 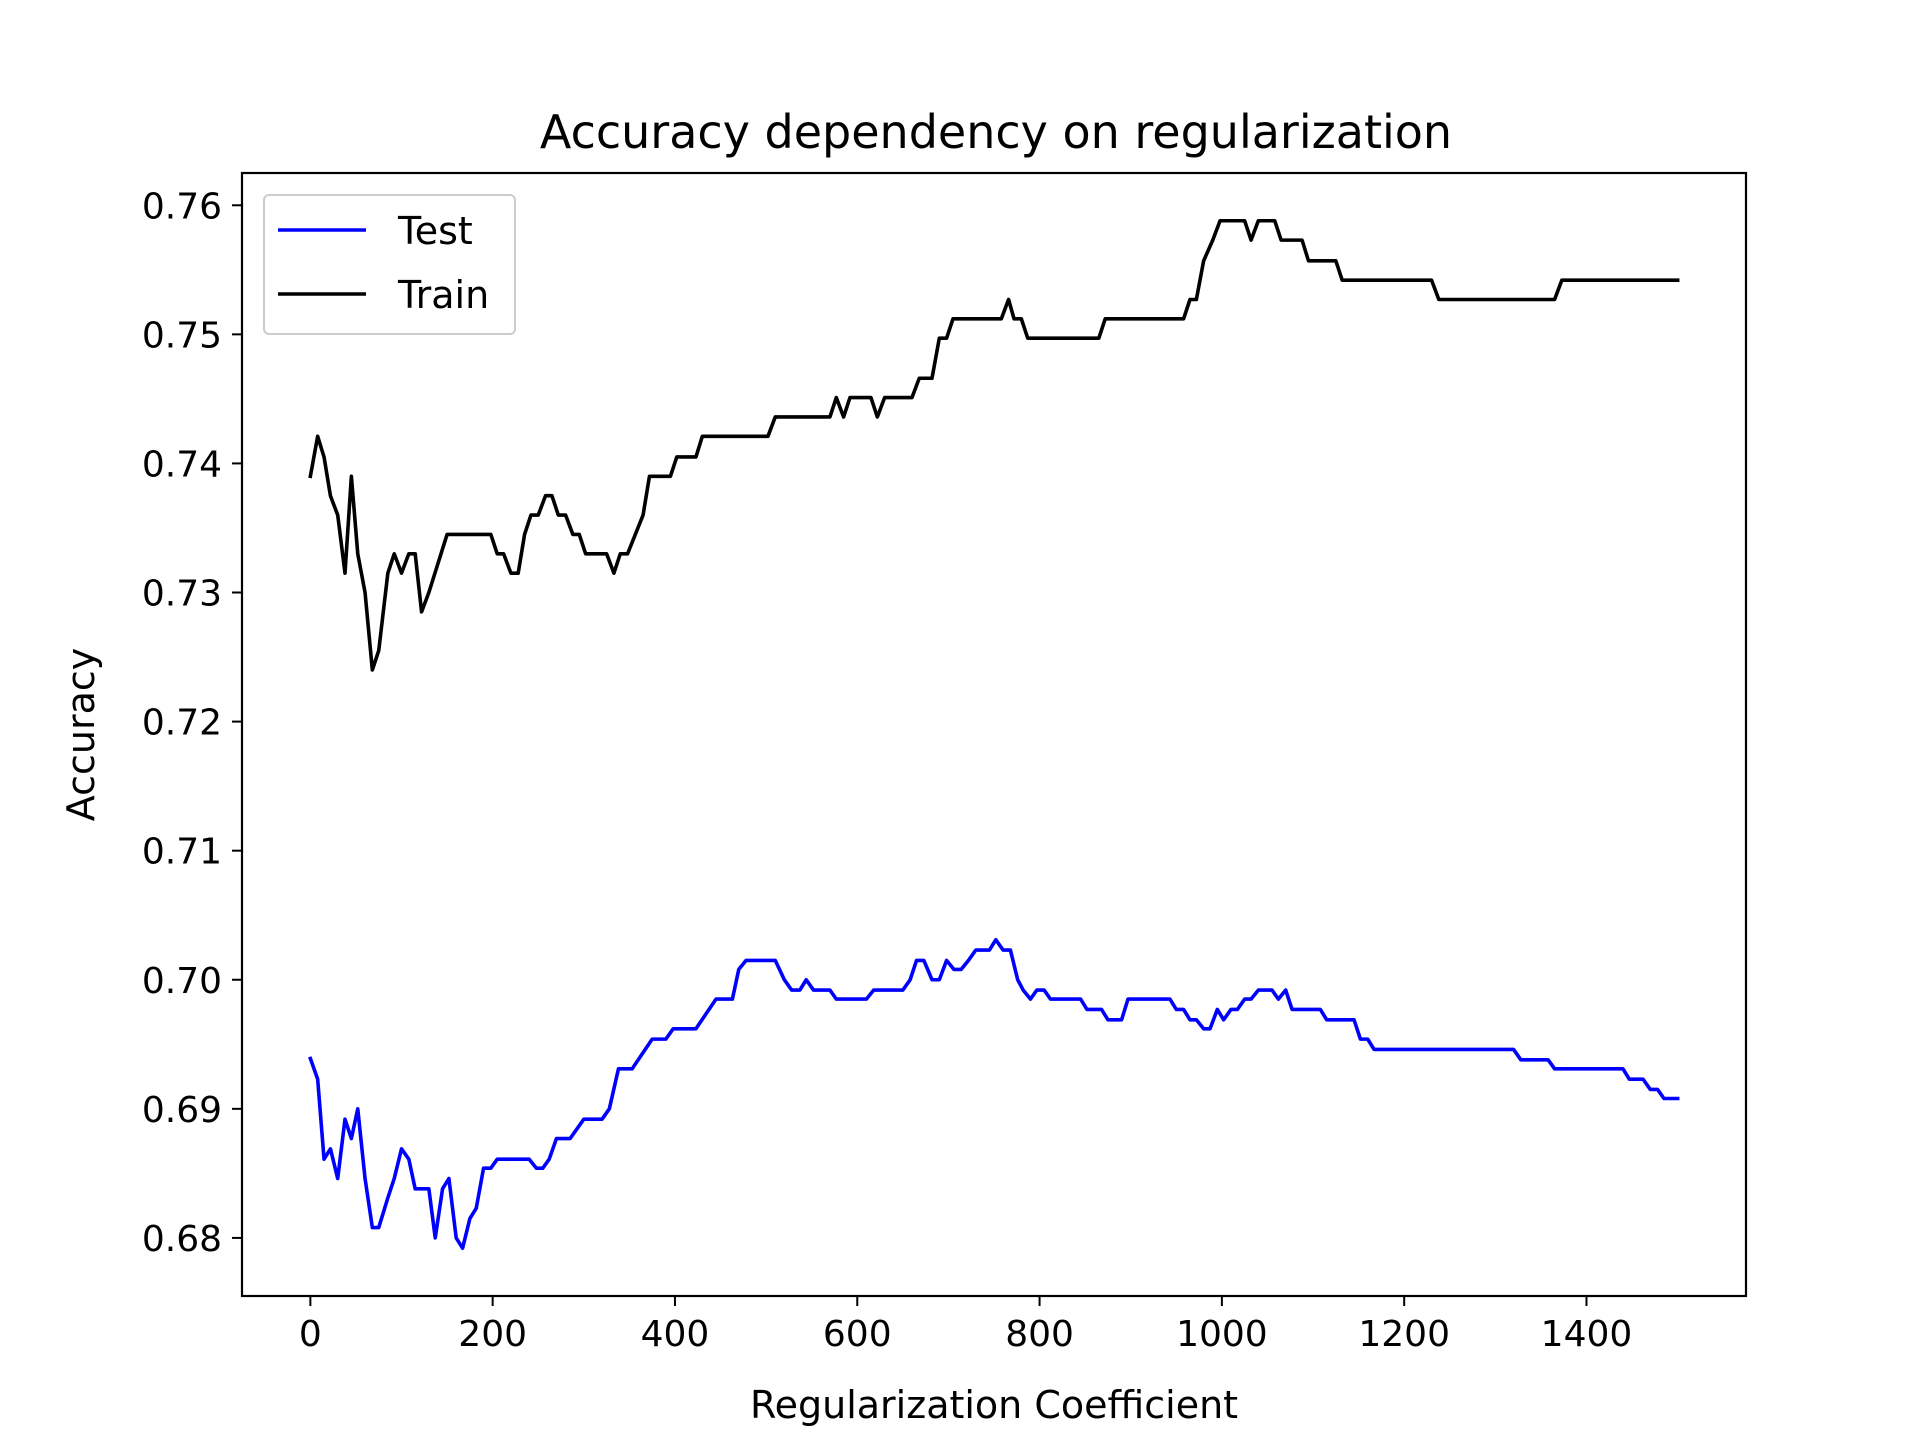 What do you see at coordinates (675, 1334) in the screenshot?
I see `x-tick-label: 400` at bounding box center [675, 1334].